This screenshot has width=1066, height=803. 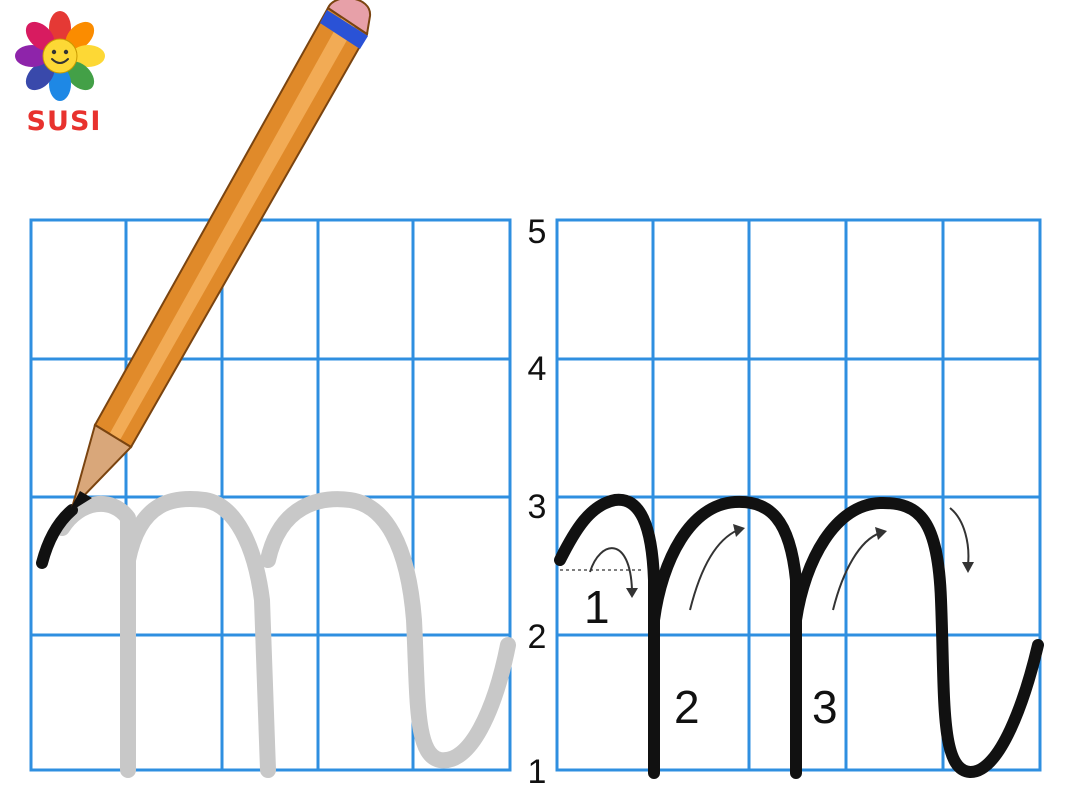 What do you see at coordinates (687, 707) in the screenshot?
I see `stroke-number-2: 2` at bounding box center [687, 707].